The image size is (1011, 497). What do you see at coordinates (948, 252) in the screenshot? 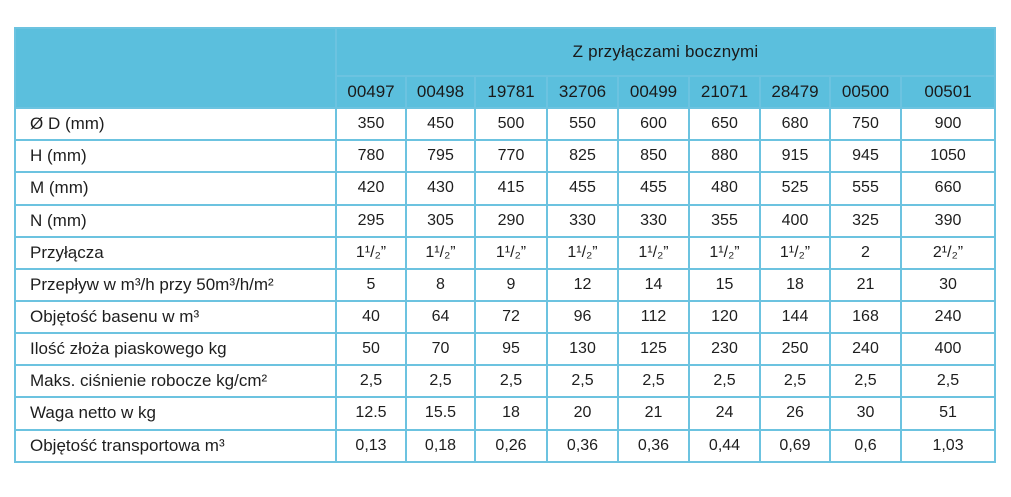
I see `table-cell: 2¹/₂”` at bounding box center [948, 252].